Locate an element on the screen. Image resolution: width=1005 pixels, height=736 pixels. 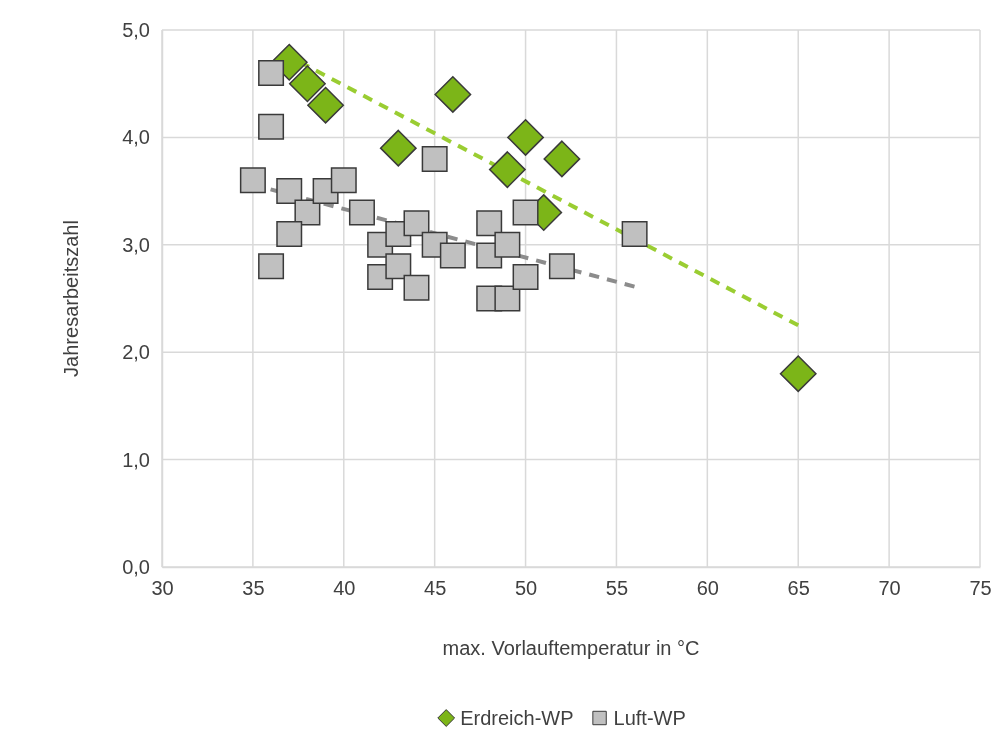
x-tick-label: 50 is located at coordinates (526, 588).